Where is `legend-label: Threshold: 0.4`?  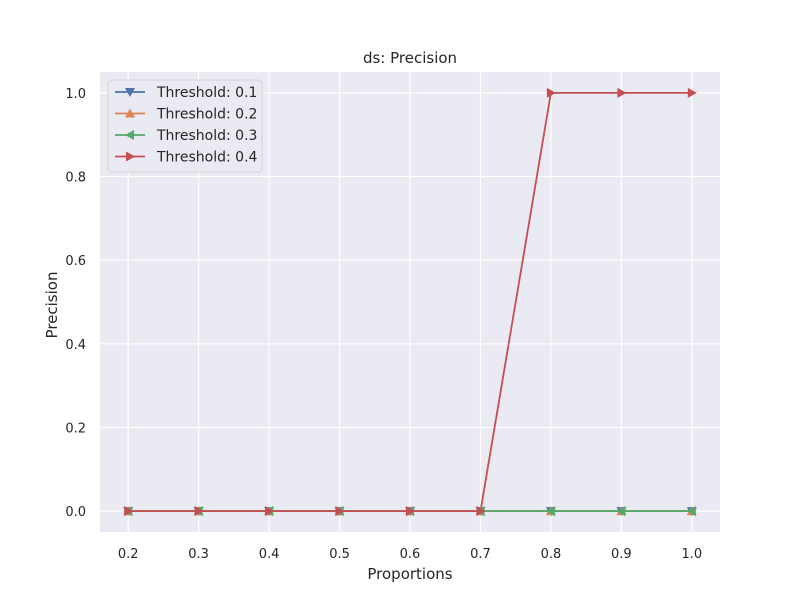
legend-label: Threshold: 0.4 is located at coordinates (207, 158).